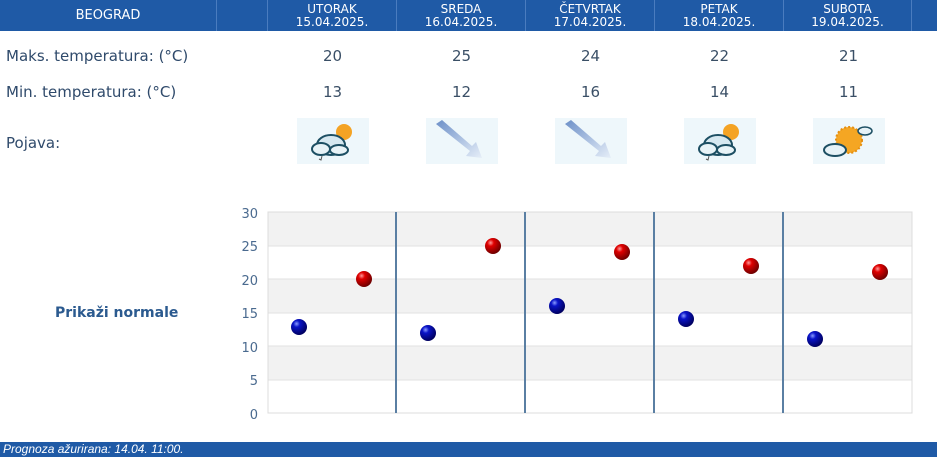 Image resolution: width=940 pixels, height=458 pixels. What do you see at coordinates (461, 92) in the screenshot?
I see `min-temp-value: 12` at bounding box center [461, 92].